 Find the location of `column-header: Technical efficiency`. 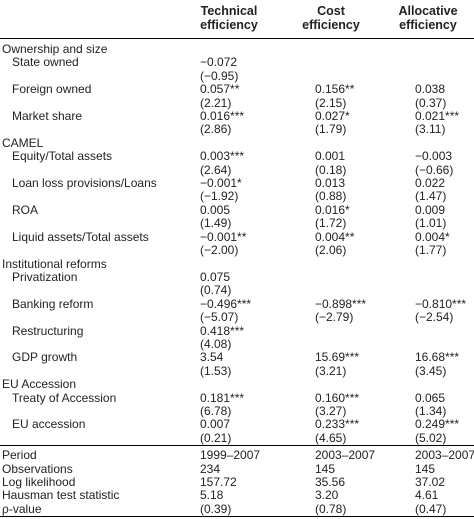

column-header: Technical efficiency is located at coordinates (229, 19).